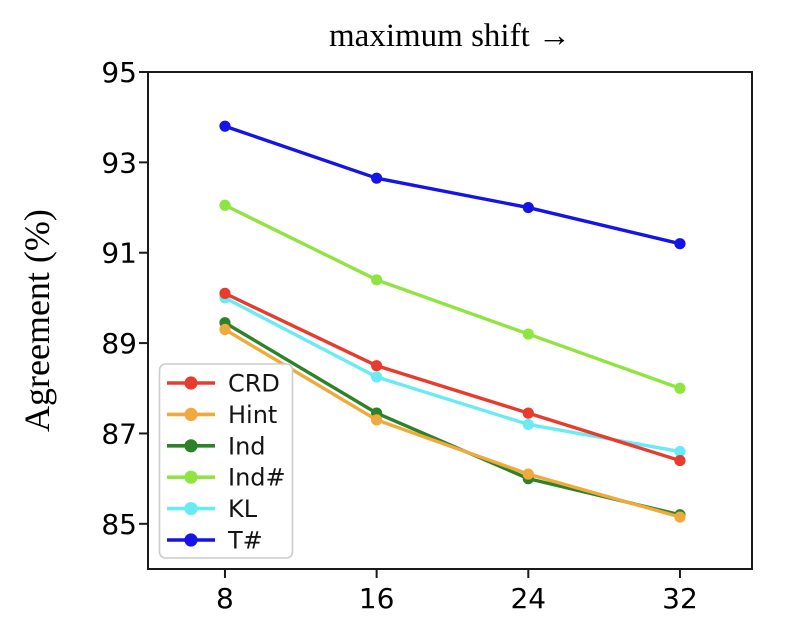 The height and width of the screenshot is (624, 788). I want to click on legend-label-Ind: Ind, so click(247, 446).